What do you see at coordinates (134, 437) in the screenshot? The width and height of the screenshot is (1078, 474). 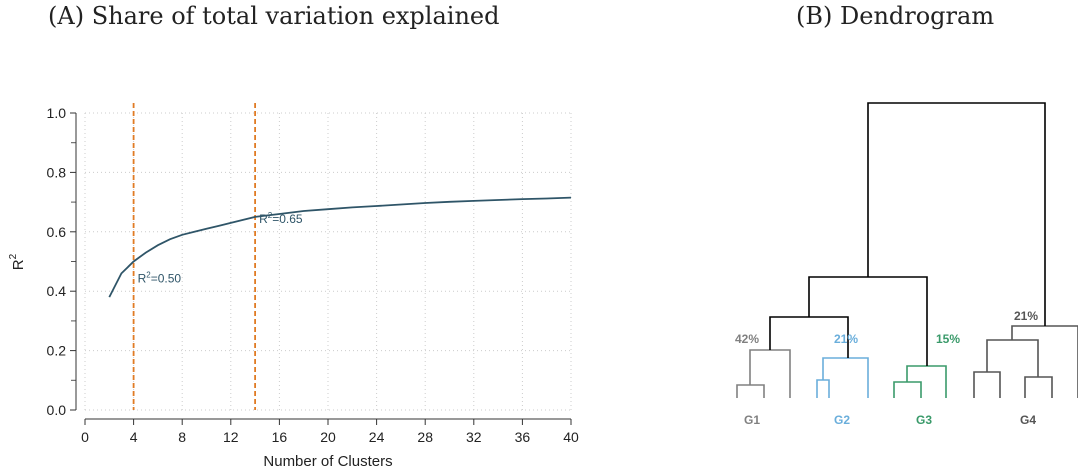 I see `x-tick-label: 4` at bounding box center [134, 437].